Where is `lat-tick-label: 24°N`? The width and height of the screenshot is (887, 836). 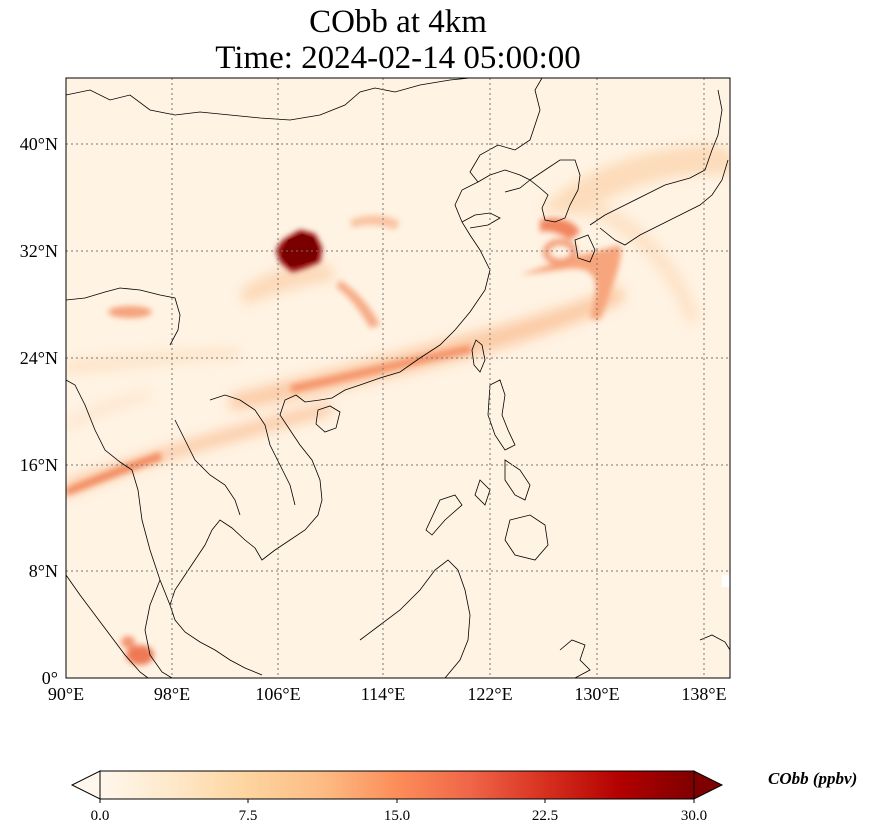 lat-tick-label: 24°N is located at coordinates (39, 358).